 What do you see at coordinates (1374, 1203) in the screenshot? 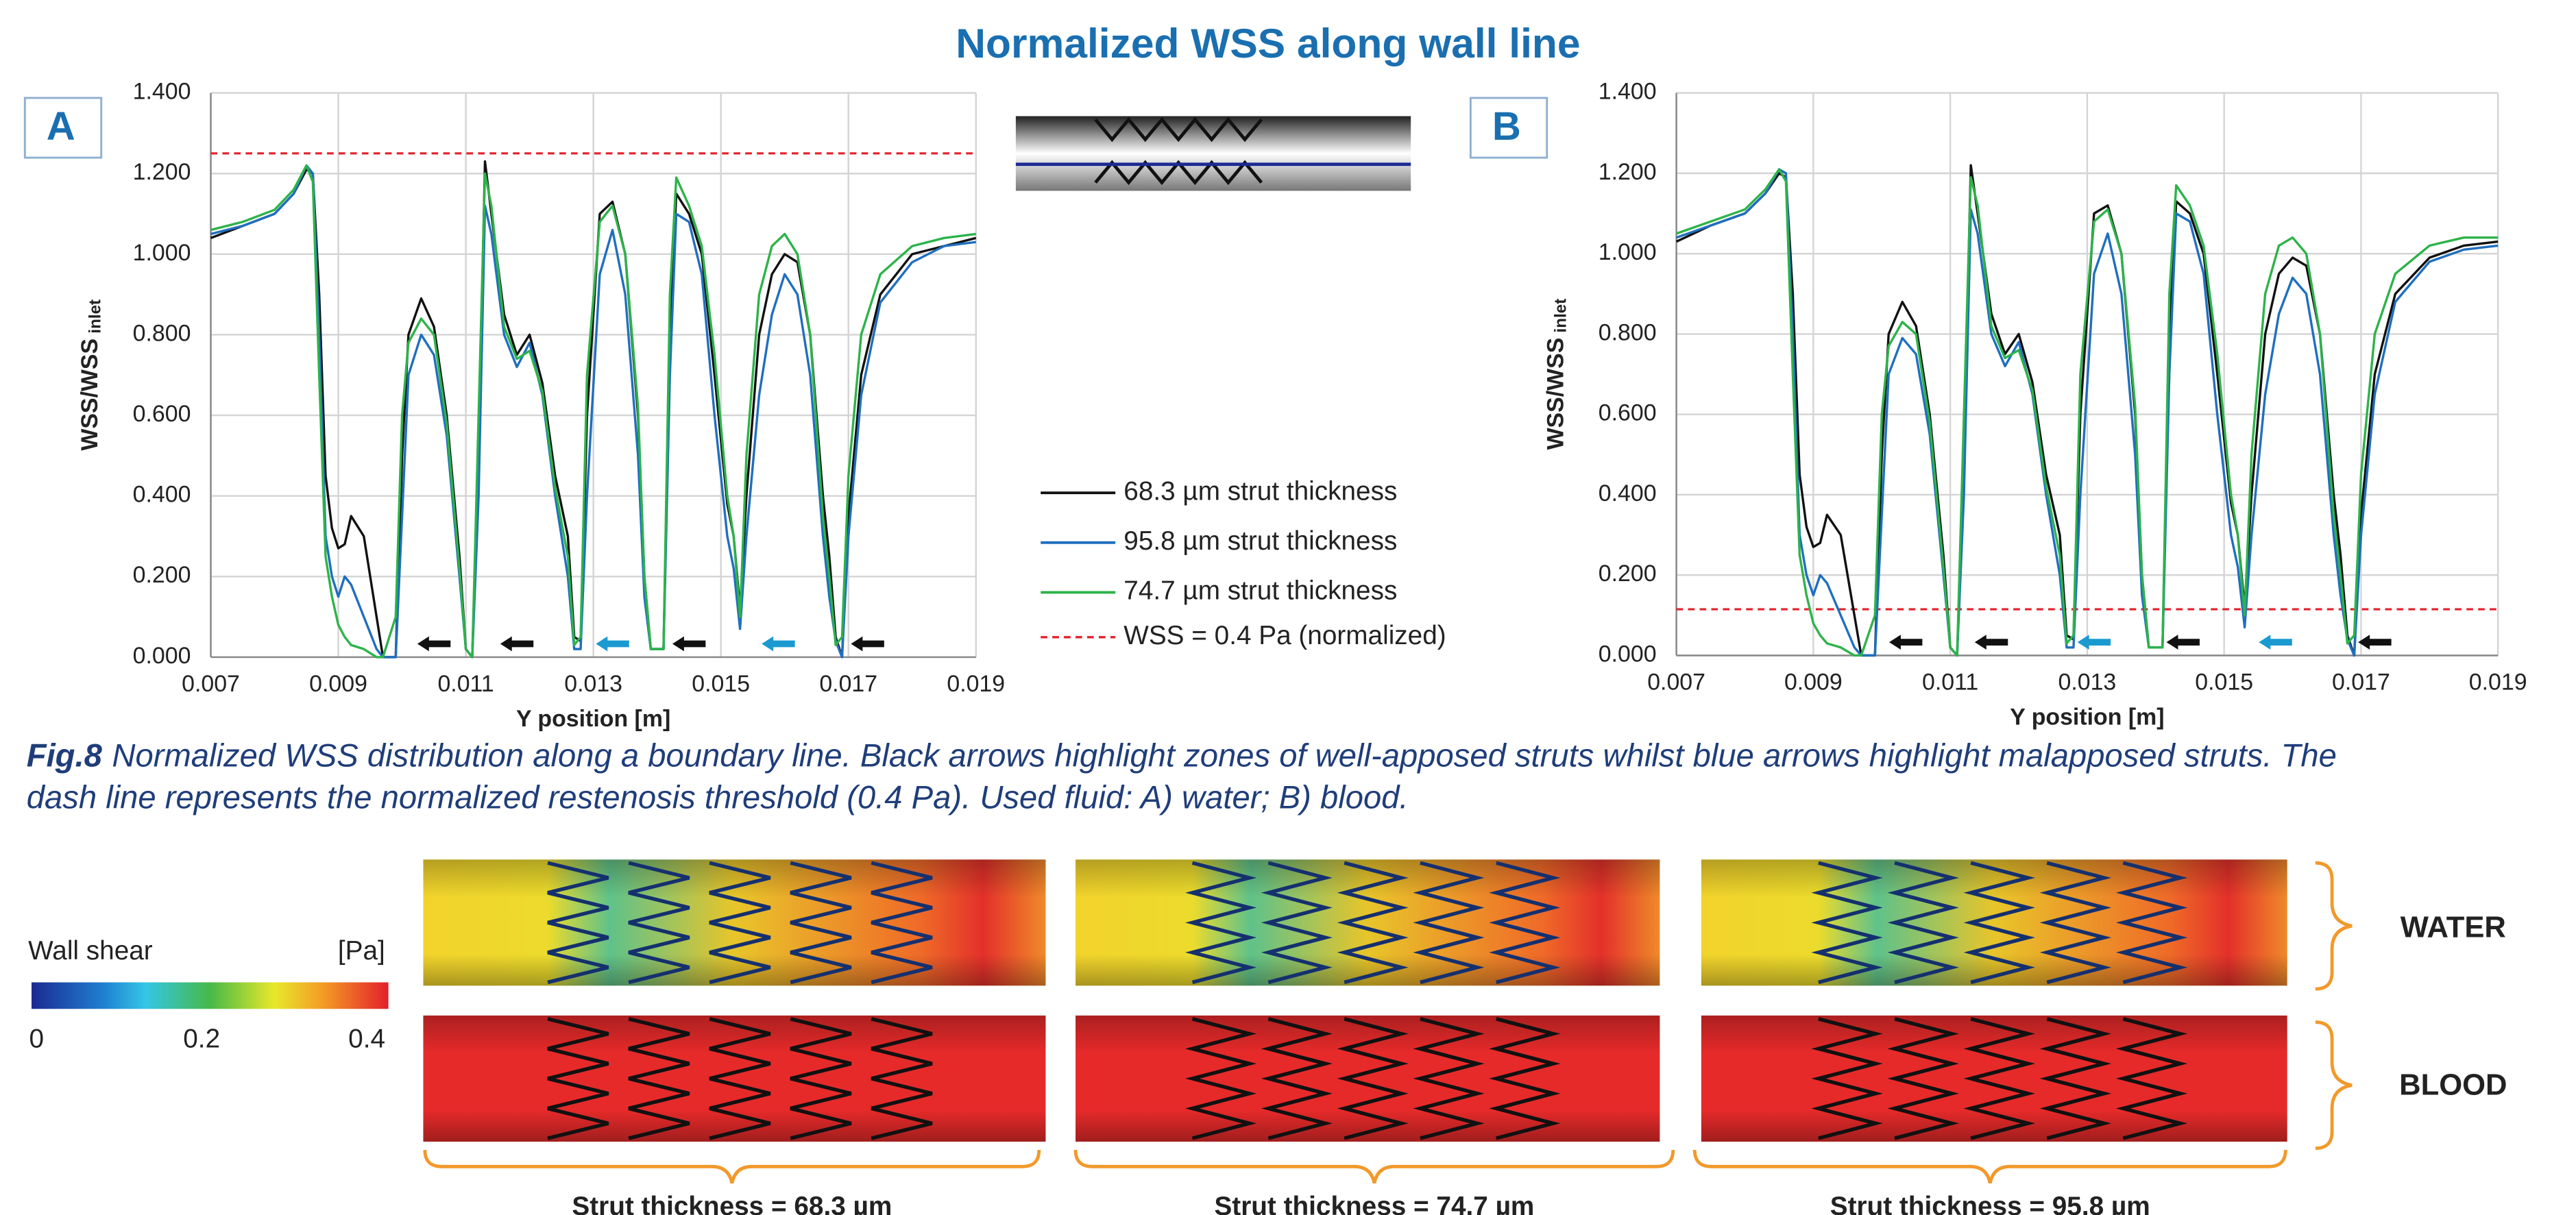
I see `column-label: Strut thickness = 74.7 µm` at bounding box center [1374, 1203].